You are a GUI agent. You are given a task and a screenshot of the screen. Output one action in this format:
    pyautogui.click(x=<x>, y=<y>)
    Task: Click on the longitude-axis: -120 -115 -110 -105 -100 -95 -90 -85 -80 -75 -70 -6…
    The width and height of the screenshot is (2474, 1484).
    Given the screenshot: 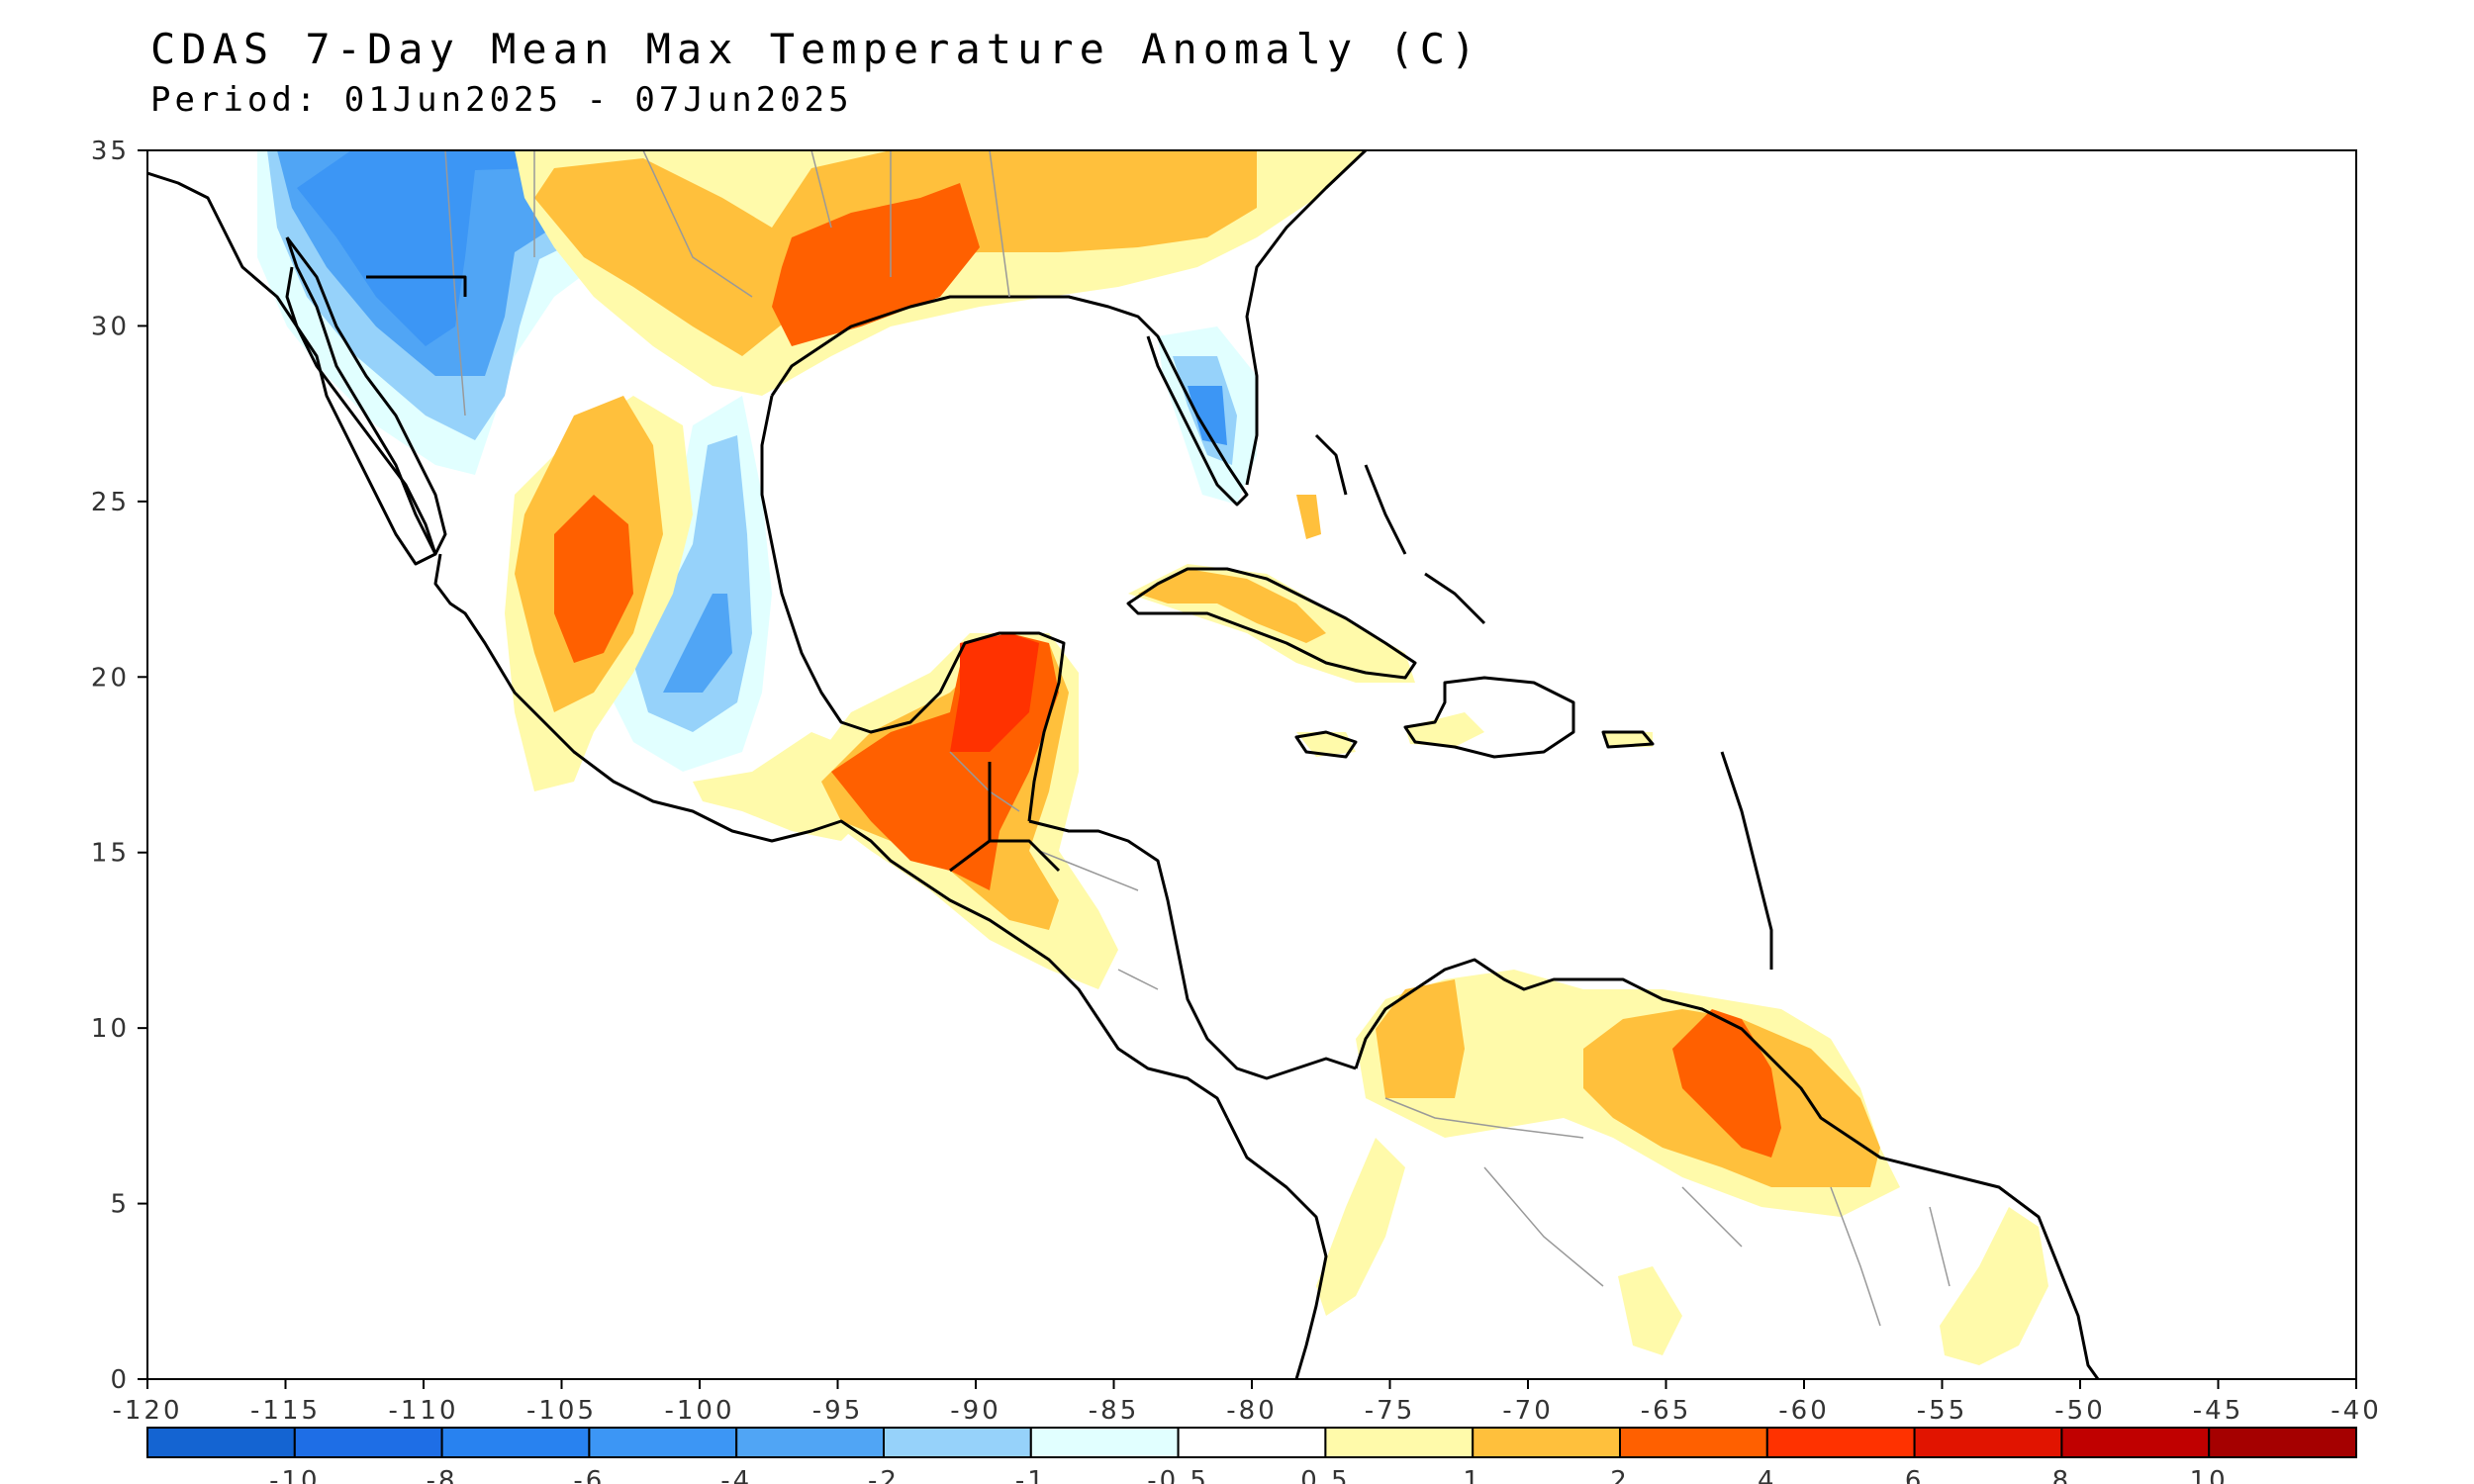 What is the action you would take?
    pyautogui.click(x=1247, y=1402)
    